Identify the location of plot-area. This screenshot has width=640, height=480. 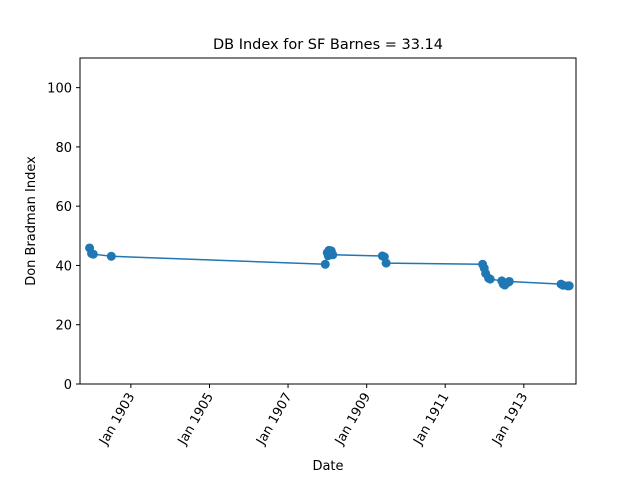
(329, 267).